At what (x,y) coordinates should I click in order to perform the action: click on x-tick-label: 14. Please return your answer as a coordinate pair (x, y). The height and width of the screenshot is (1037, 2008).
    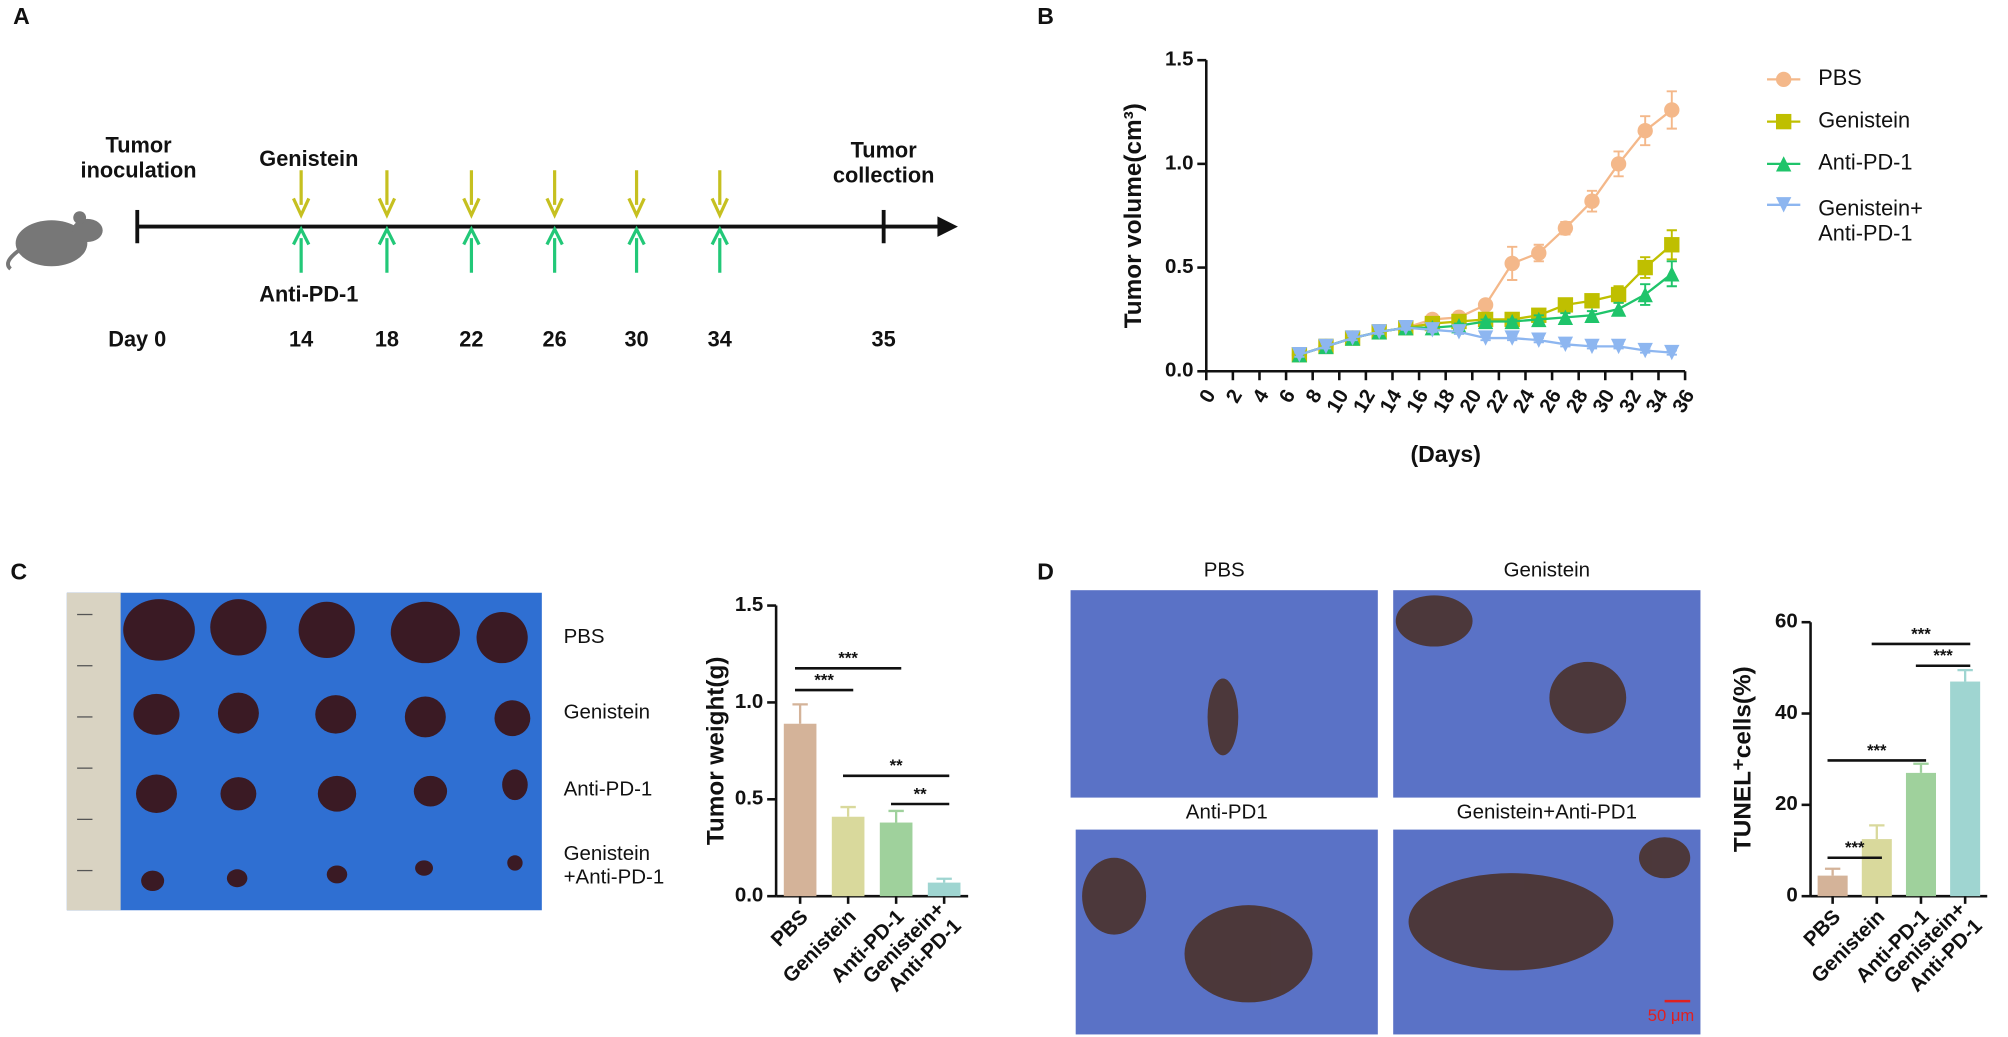
    Looking at the image, I should click on (1391, 401).